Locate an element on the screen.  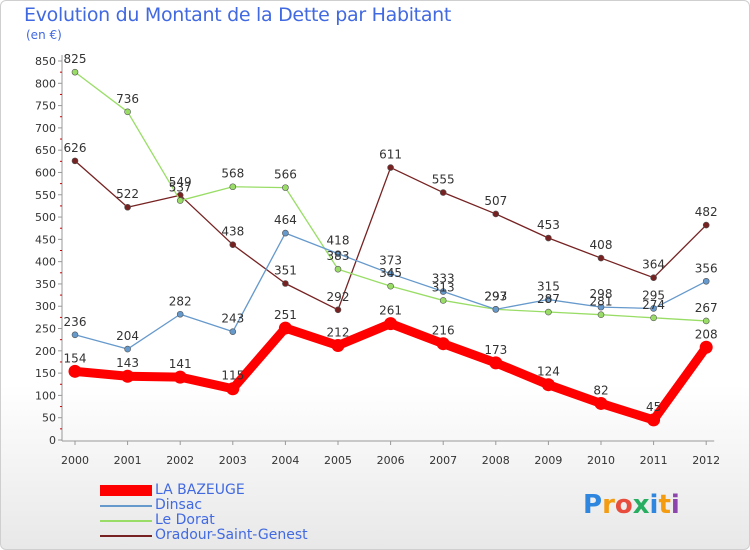
y-tick-label: 0 is located at coordinates (52, 440).